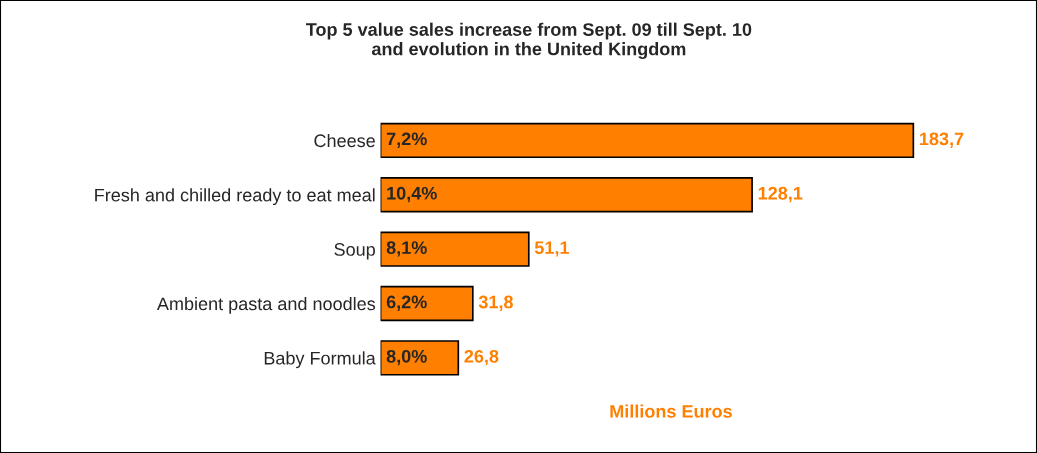 This screenshot has width=1037, height=453. What do you see at coordinates (942, 140) in the screenshot?
I see `data-label: 183,7` at bounding box center [942, 140].